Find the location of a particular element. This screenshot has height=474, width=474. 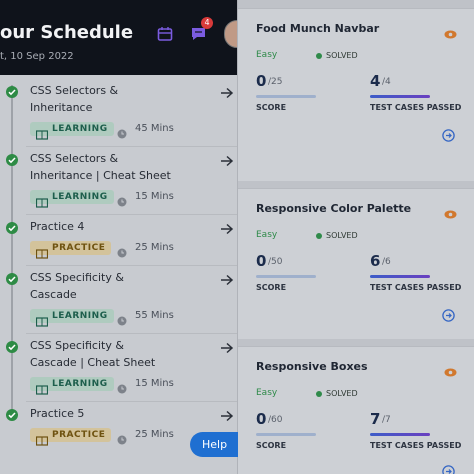

score-total: /60 is located at coordinates (275, 420).